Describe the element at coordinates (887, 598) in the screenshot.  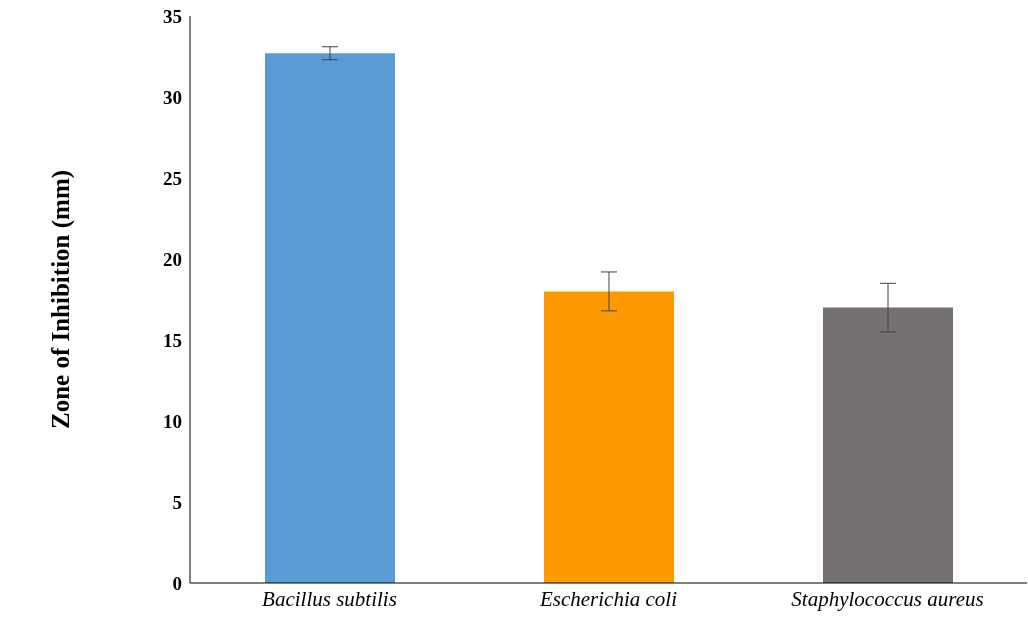
I see `x-tick-label: Staphylococcus aureus` at that location.